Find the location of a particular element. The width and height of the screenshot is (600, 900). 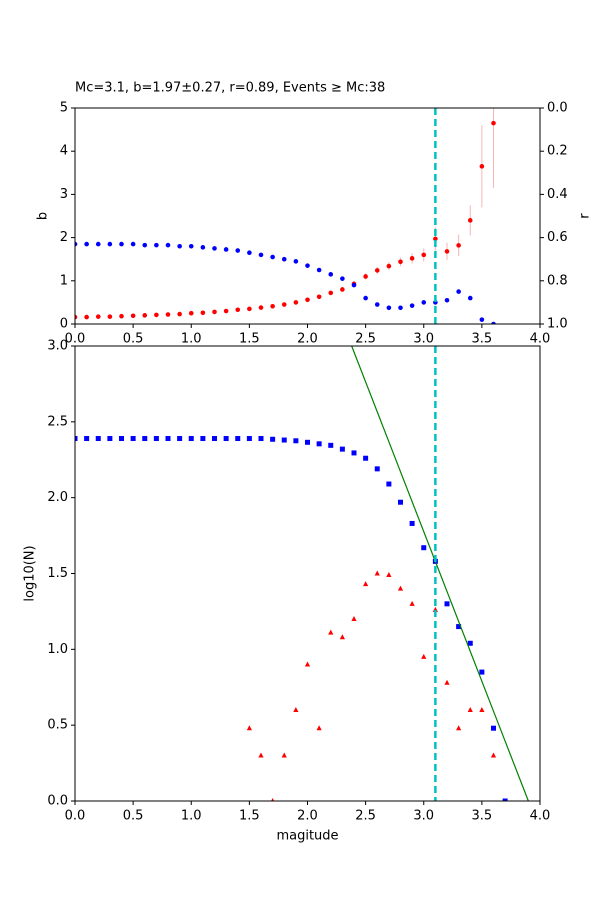

y2-tick-label: 0.8 is located at coordinates (557, 280).